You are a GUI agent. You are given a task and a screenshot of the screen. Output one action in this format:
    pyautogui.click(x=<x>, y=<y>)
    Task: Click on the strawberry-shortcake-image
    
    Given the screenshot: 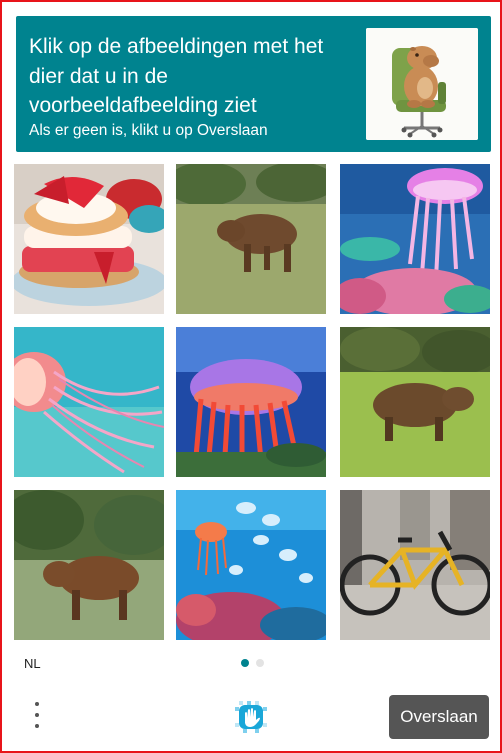 What is the action you would take?
    pyautogui.click(x=89, y=239)
    